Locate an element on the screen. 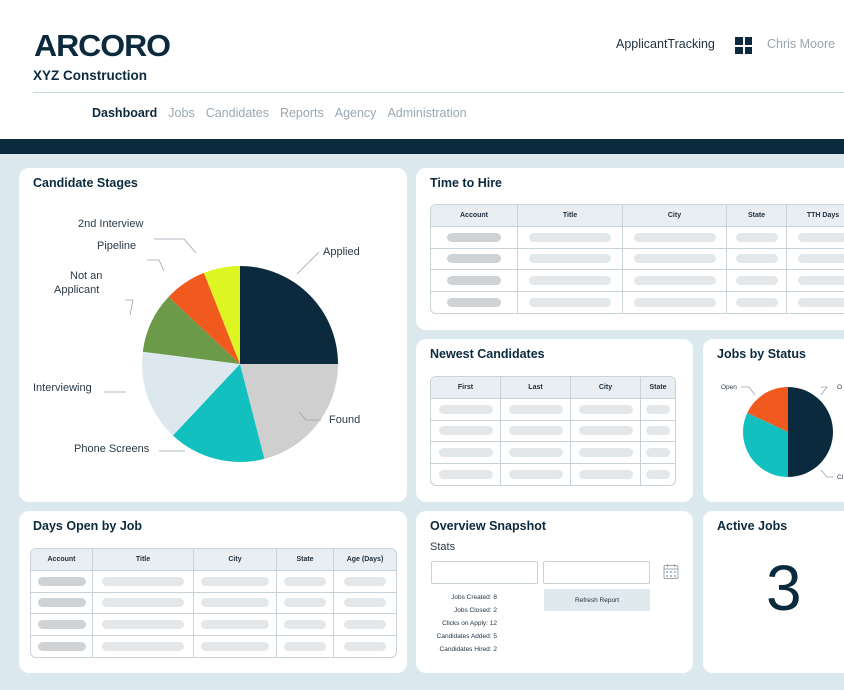 This screenshot has width=844, height=690. jobs-by-status-card: Jobs by Status Open O Cl is located at coordinates (773, 420).